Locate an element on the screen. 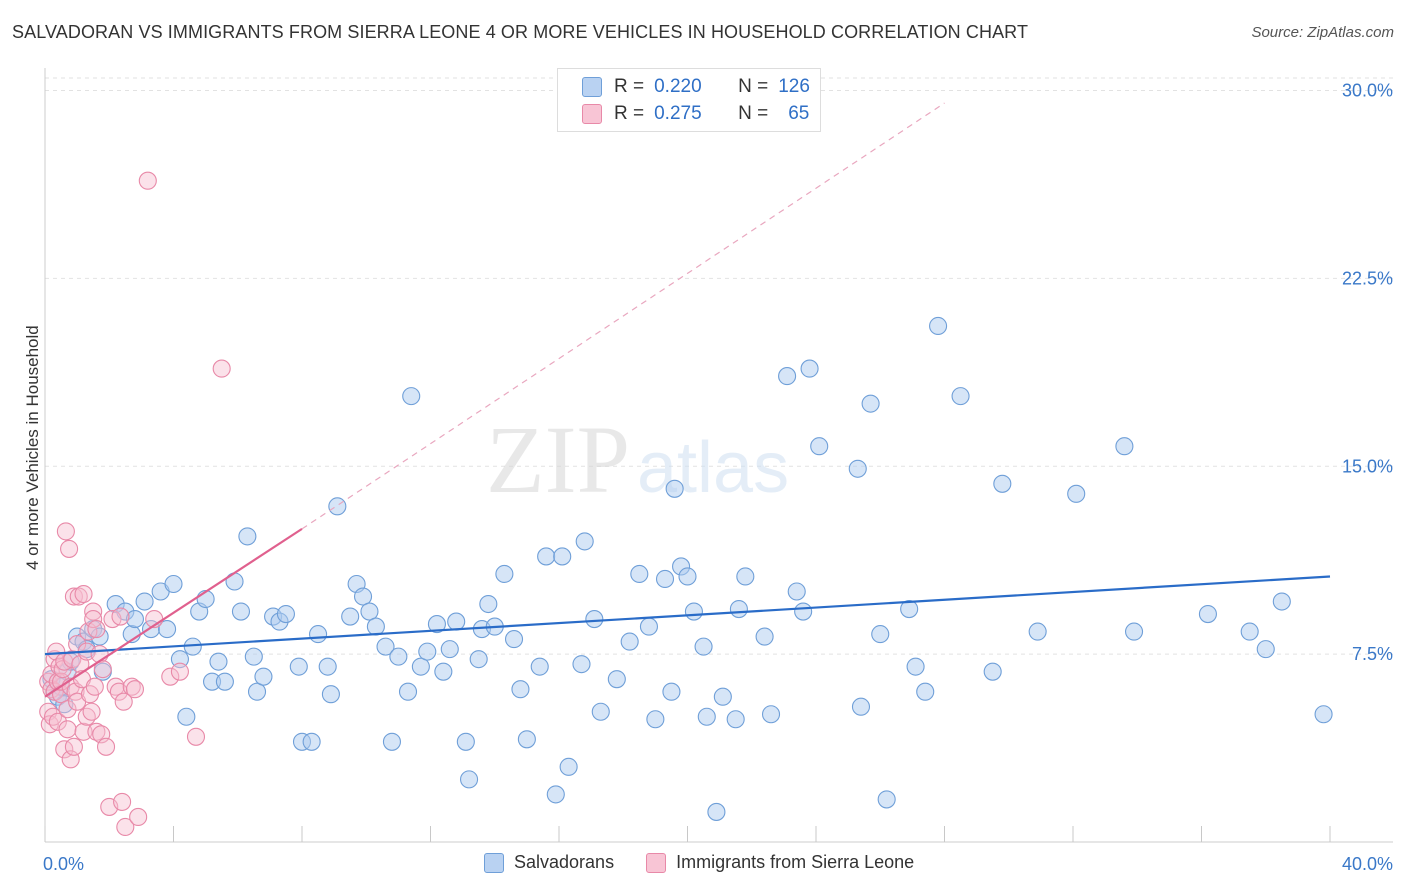 This screenshot has height=892, width=1406. salvadorans-trend-line is located at coordinates (687, 615).